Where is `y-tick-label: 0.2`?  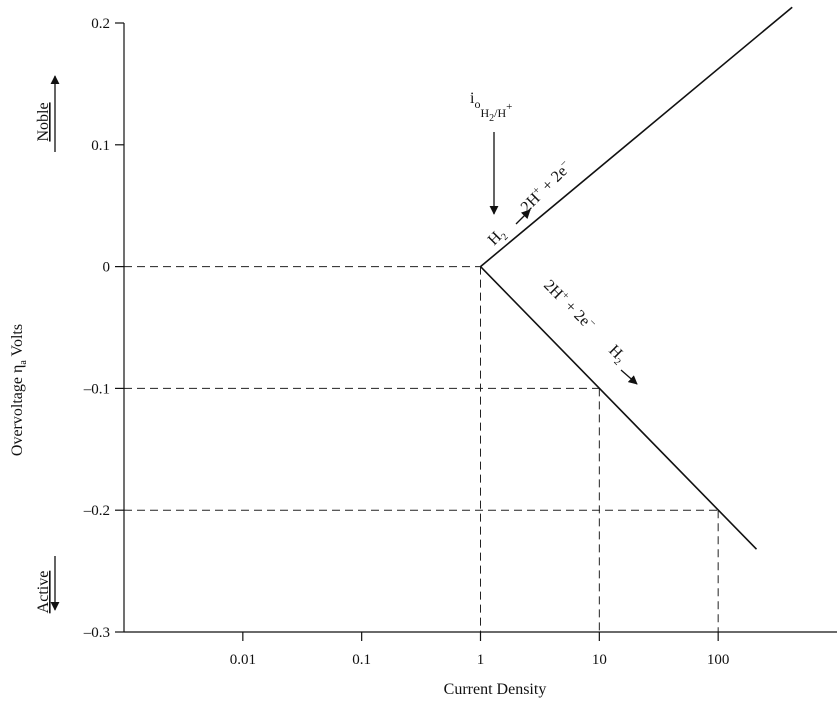
y-tick-label: 0.2 is located at coordinates (100, 24).